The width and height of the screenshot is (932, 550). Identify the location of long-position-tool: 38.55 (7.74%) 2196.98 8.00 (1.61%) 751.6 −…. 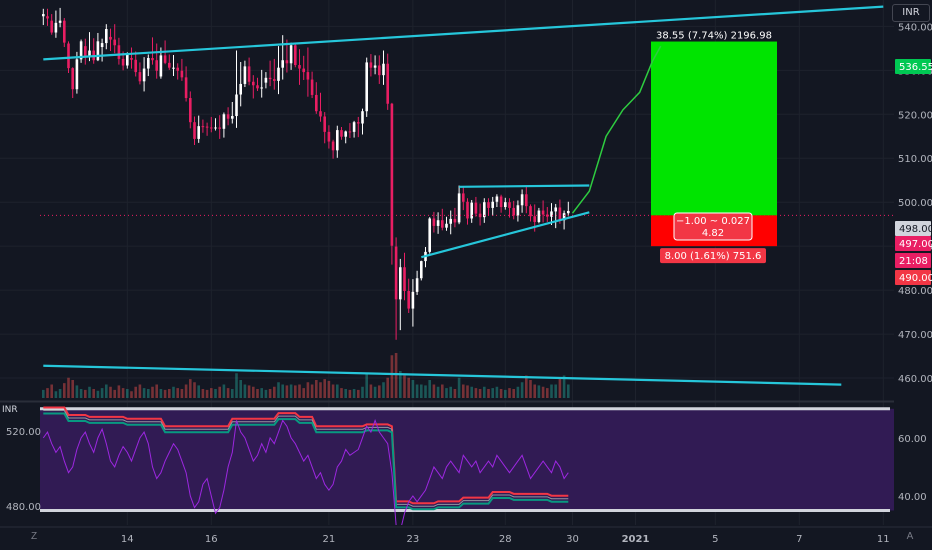
(714, 147).